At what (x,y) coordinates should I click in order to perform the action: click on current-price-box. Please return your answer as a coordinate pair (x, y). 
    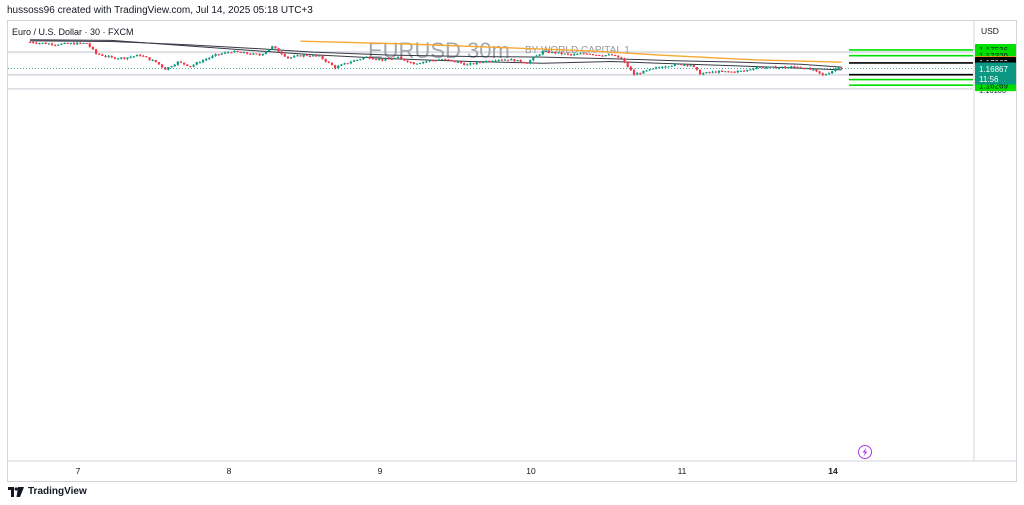
    Looking at the image, I should click on (995, 73).